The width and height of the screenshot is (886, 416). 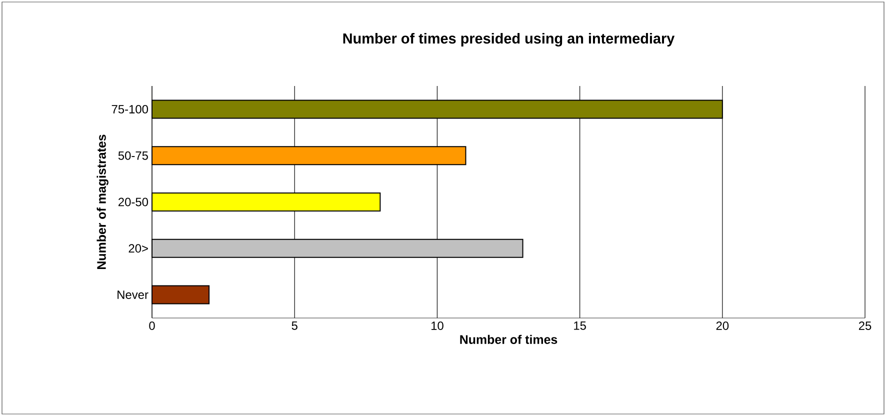 I want to click on x-tick-label: 5, so click(x=295, y=326).